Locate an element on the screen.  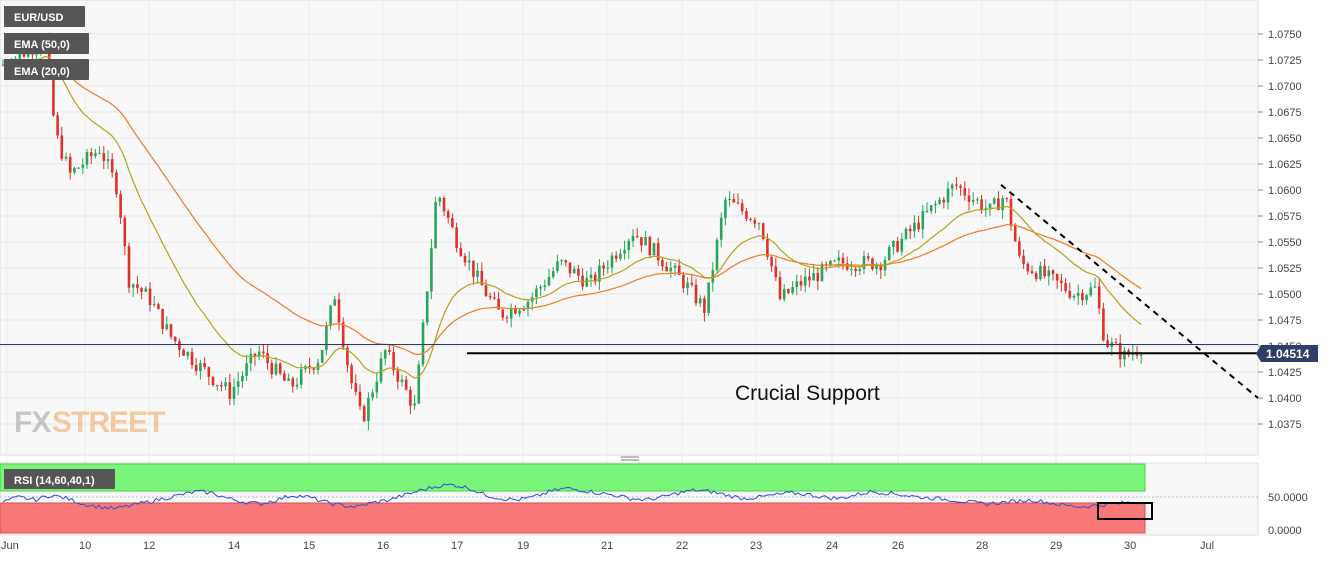
x-tick-label: 29 is located at coordinates (1056, 546).